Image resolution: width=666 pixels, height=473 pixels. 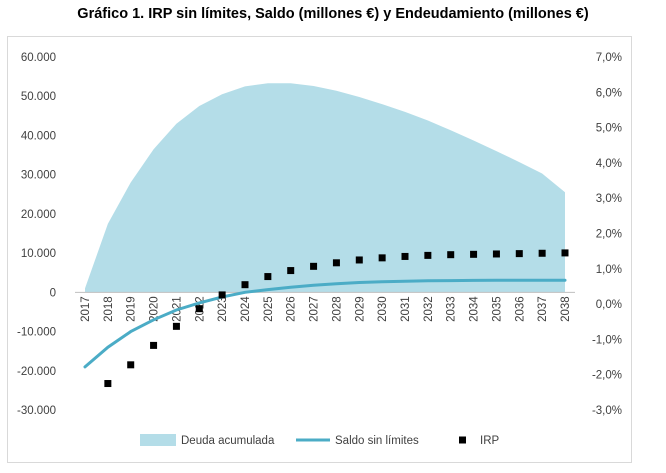 What do you see at coordinates (38, 58) in the screenshot?
I see `y-left-tick-label: 60.000` at bounding box center [38, 58].